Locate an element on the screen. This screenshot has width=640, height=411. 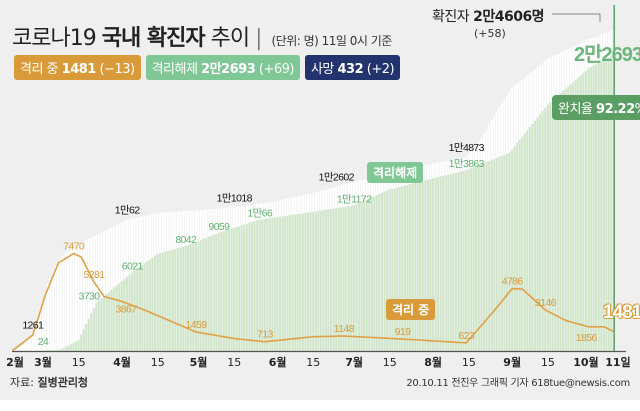
total-change: (+58) is located at coordinates (490, 33).